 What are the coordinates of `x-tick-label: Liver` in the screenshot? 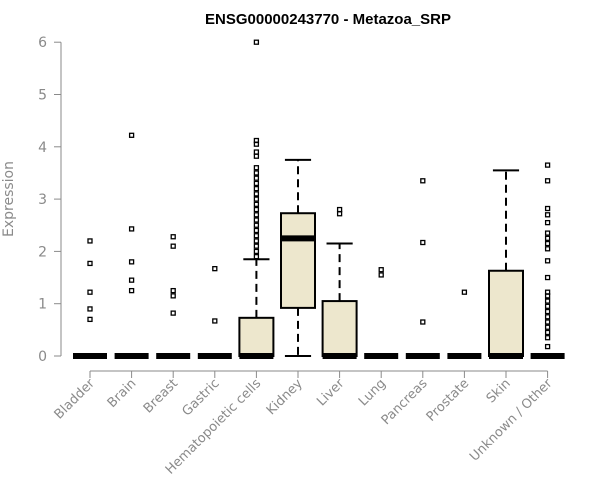 It's located at (331, 393).